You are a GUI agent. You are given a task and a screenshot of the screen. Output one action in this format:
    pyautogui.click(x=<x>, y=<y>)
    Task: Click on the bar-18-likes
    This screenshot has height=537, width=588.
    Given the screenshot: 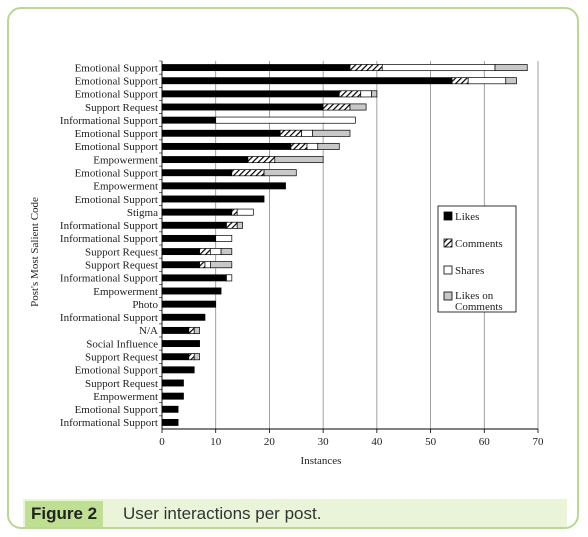 What is the action you would take?
    pyautogui.click(x=189, y=304)
    